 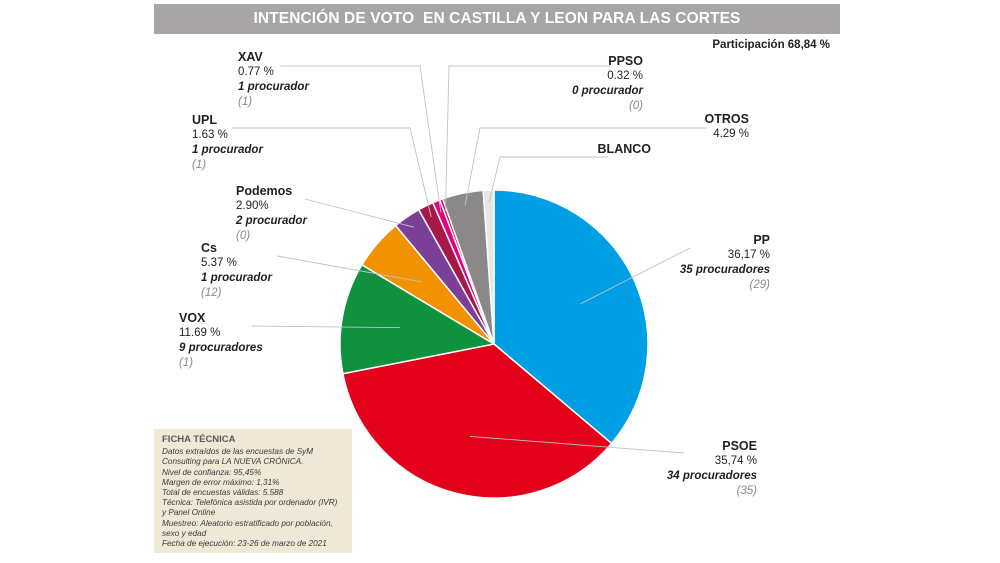 I want to click on pie-slice-pp, so click(x=571, y=317).